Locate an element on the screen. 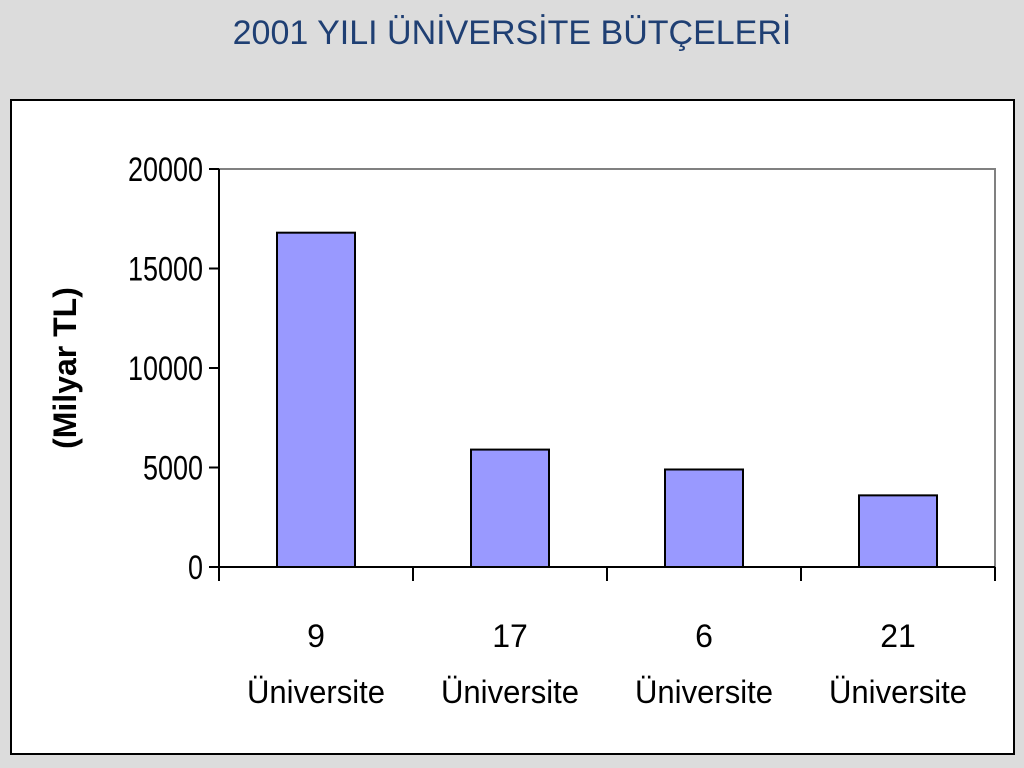 This screenshot has width=1024, height=768. x-tick-label: 9 is located at coordinates (316, 636).